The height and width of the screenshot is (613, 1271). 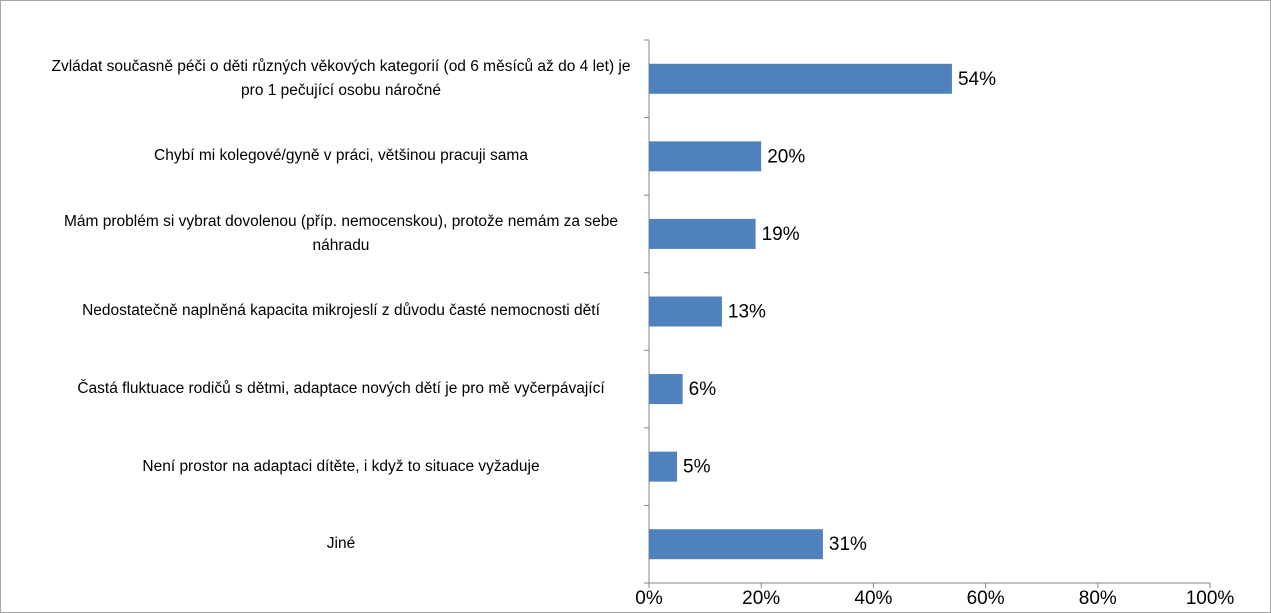 I want to click on x-tick-label: 20%, so click(x=761, y=598).